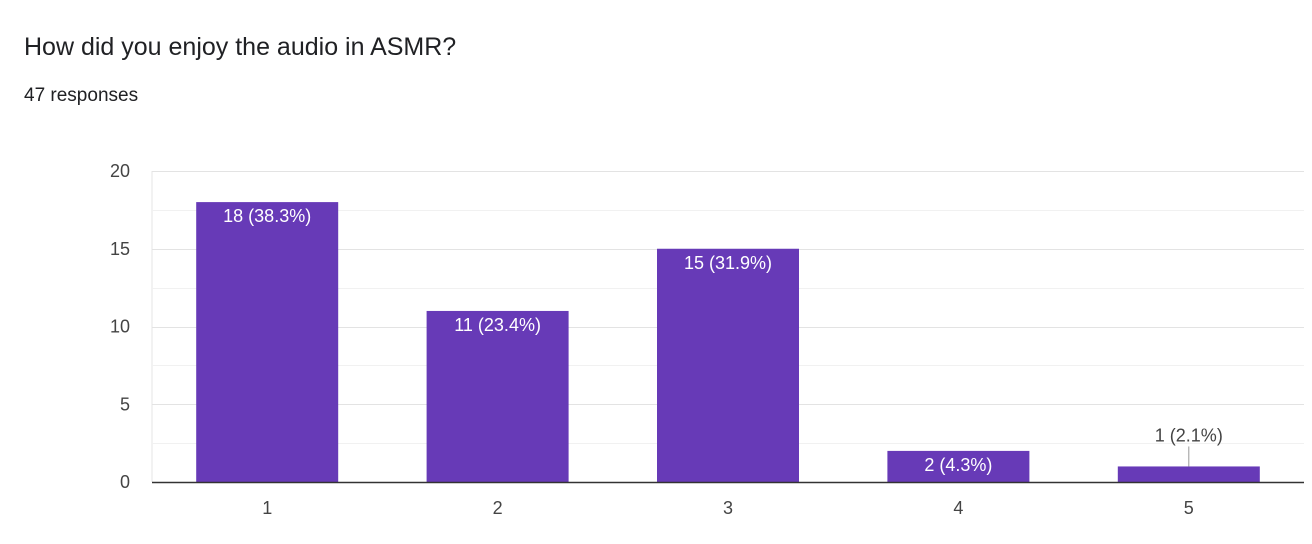 This screenshot has width=1312, height=544. I want to click on y-axis-ticks: 0 5 10 15 20, so click(120, 326).